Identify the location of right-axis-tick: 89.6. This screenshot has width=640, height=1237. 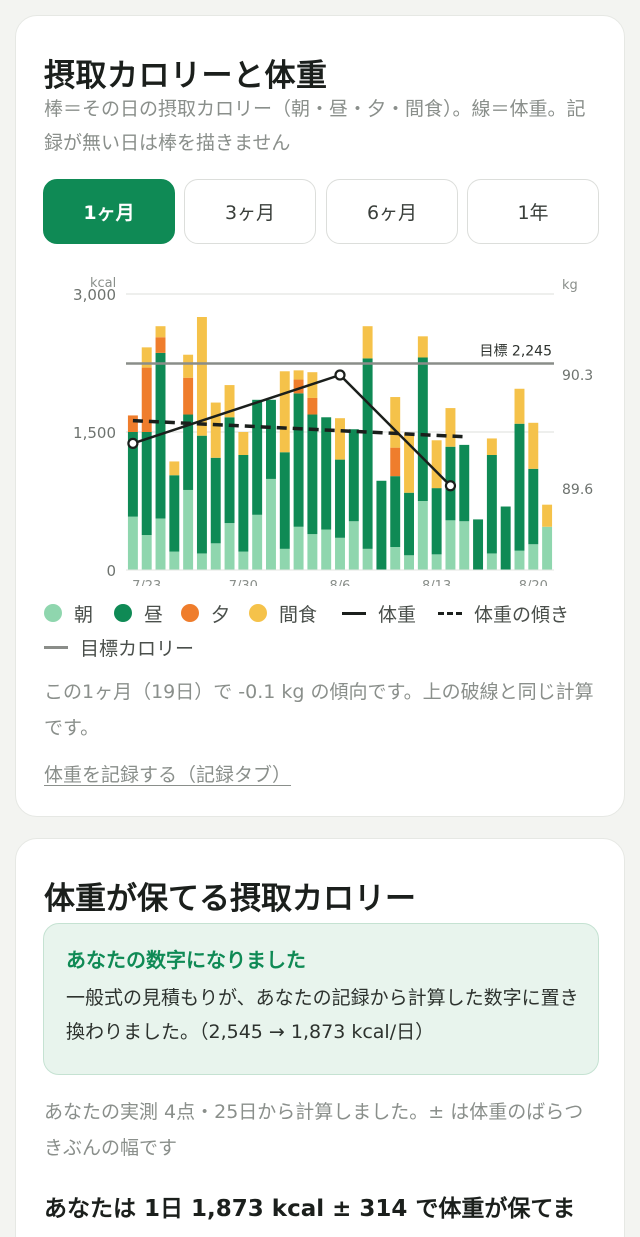
(577, 490).